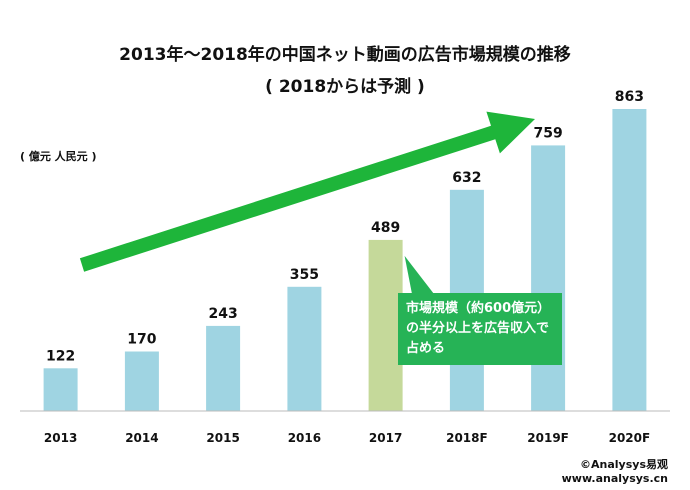 This screenshot has height=490, width=690. Describe the element at coordinates (548, 438) in the screenshot. I see `x-tick-label-2019F: 2019F` at that location.